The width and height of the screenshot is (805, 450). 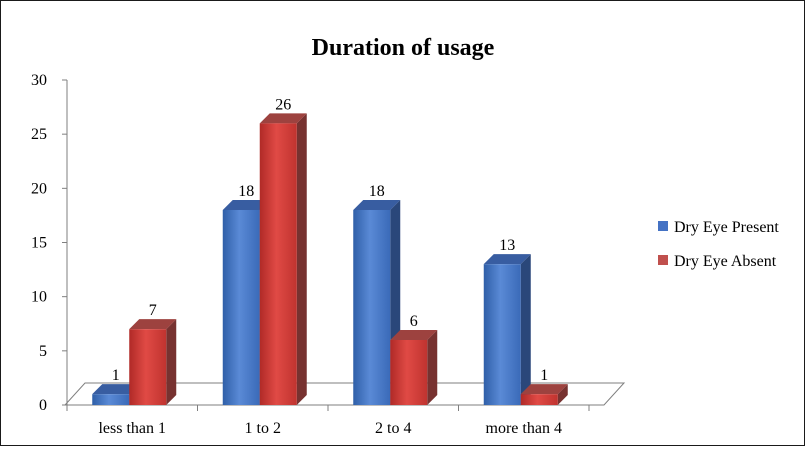 What do you see at coordinates (39, 188) in the screenshot?
I see `y-tick-label: 20` at bounding box center [39, 188].